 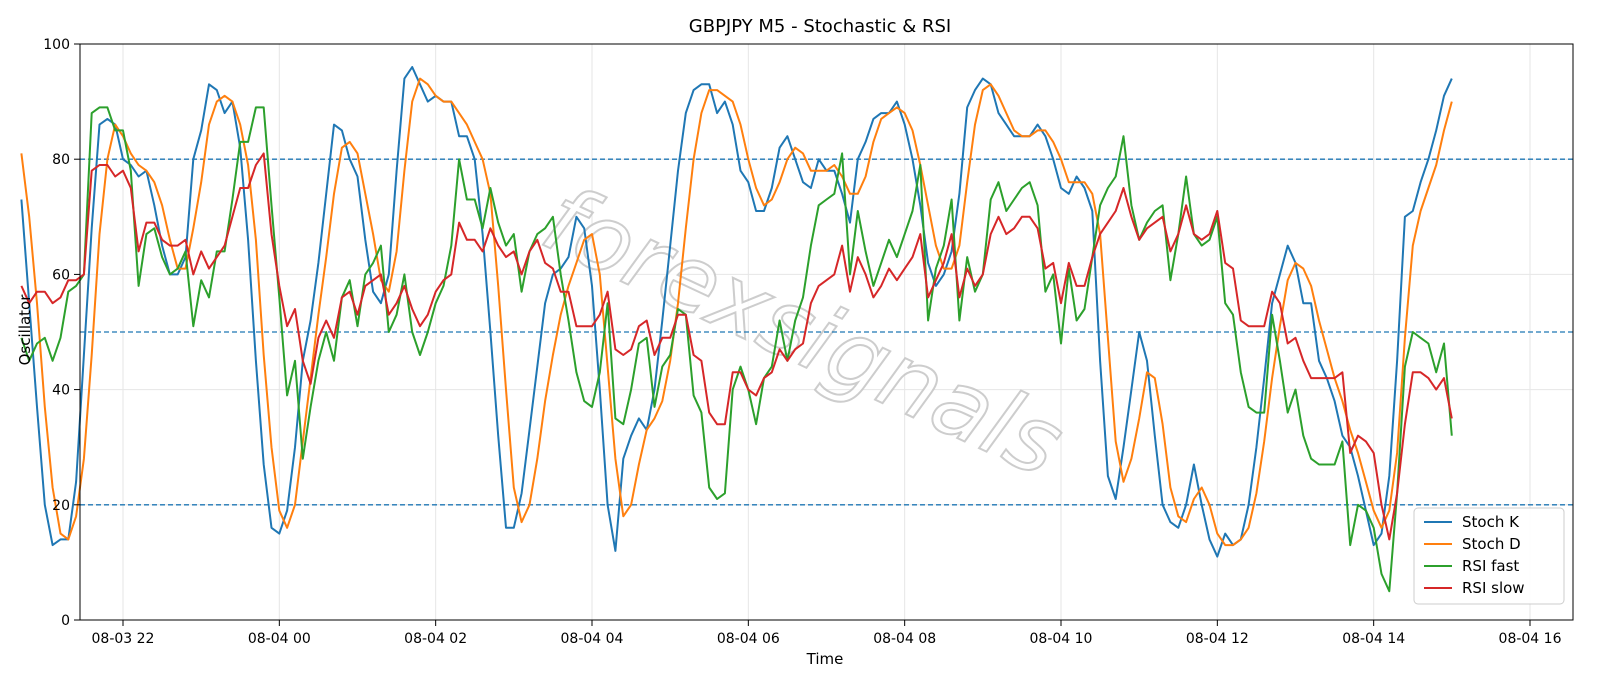 I want to click on x-axis-label: Time, so click(x=825, y=659).